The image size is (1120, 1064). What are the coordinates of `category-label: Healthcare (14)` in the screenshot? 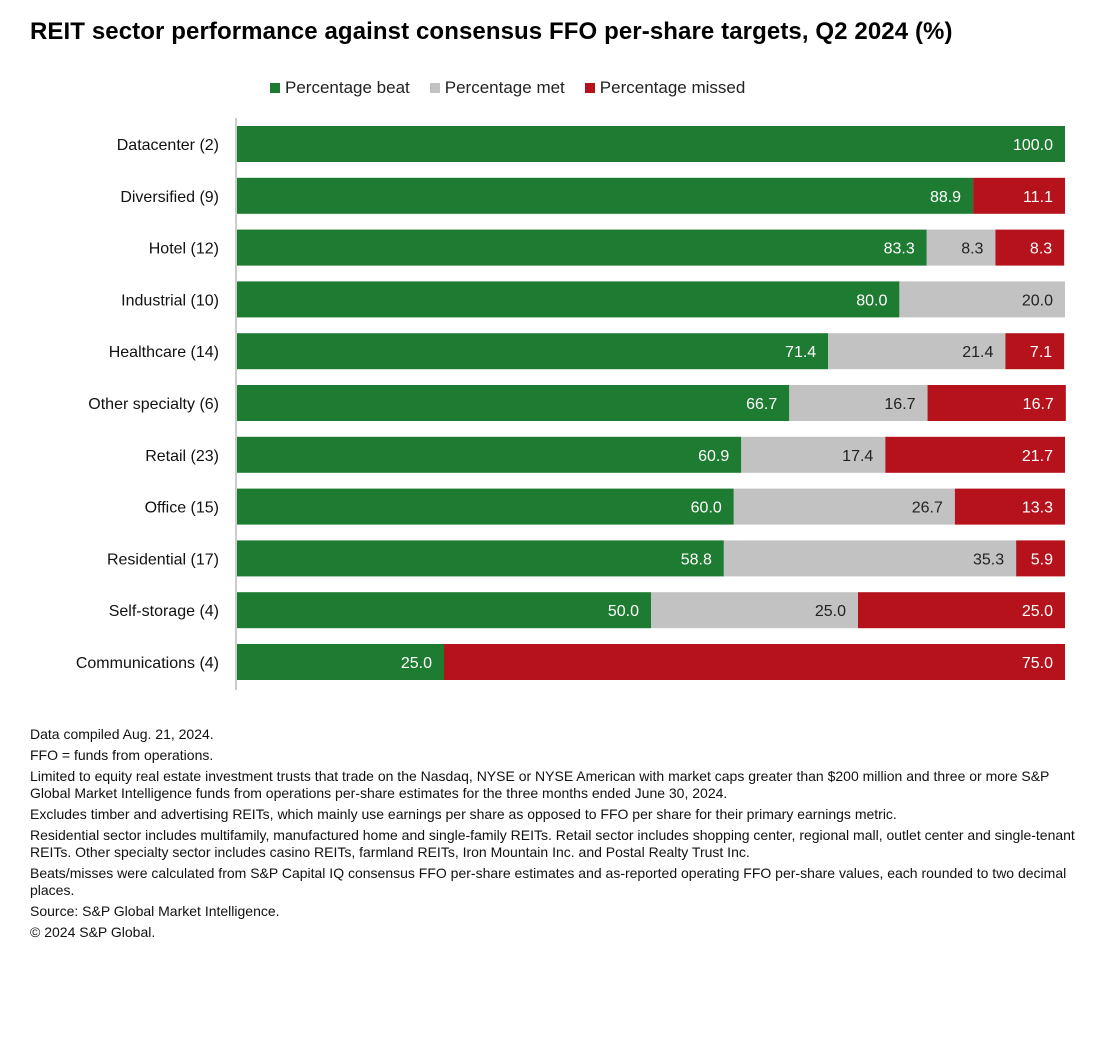 It's located at (164, 352).